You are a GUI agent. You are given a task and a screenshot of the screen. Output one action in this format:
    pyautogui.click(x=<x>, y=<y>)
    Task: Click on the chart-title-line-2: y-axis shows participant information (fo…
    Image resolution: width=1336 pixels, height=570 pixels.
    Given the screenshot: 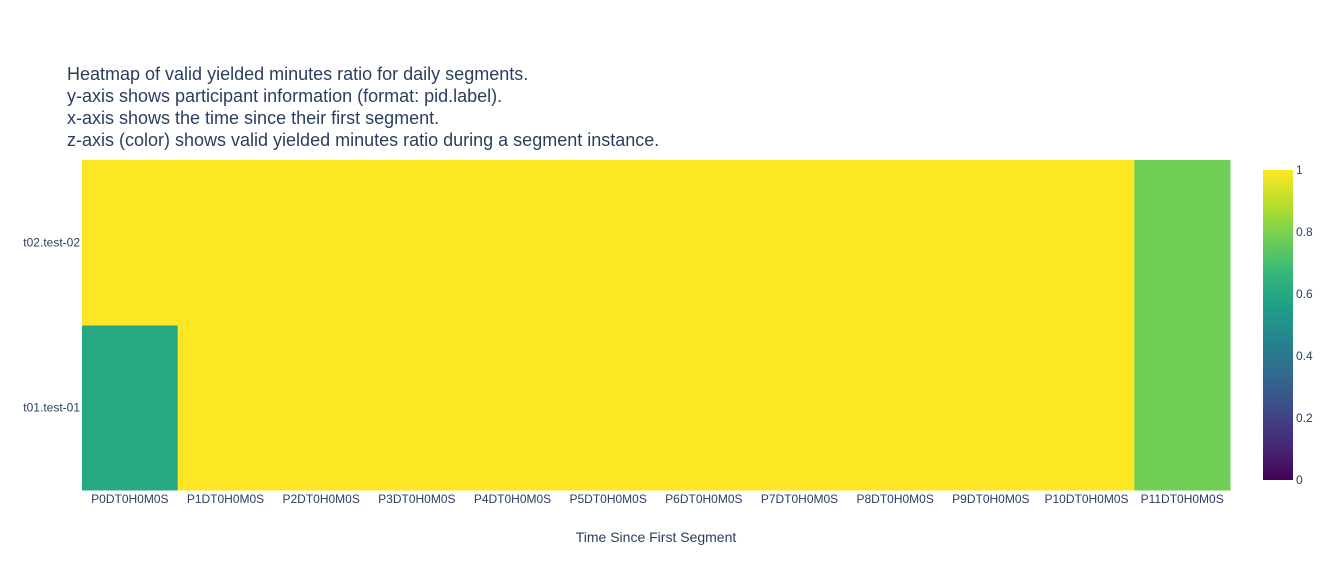 What is the action you would take?
    pyautogui.click(x=285, y=96)
    